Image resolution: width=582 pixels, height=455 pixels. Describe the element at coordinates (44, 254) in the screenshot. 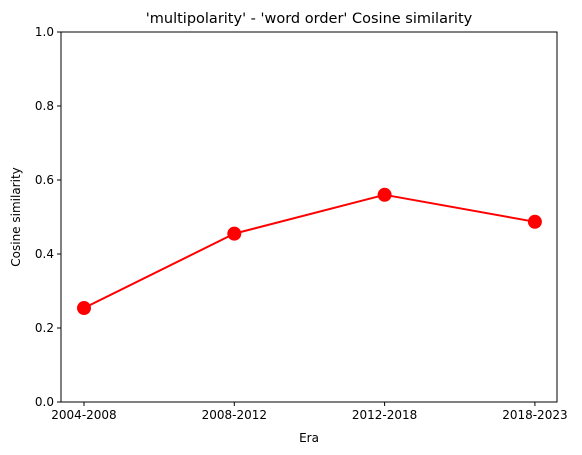

I see `y-tick-label: 0.4` at that location.